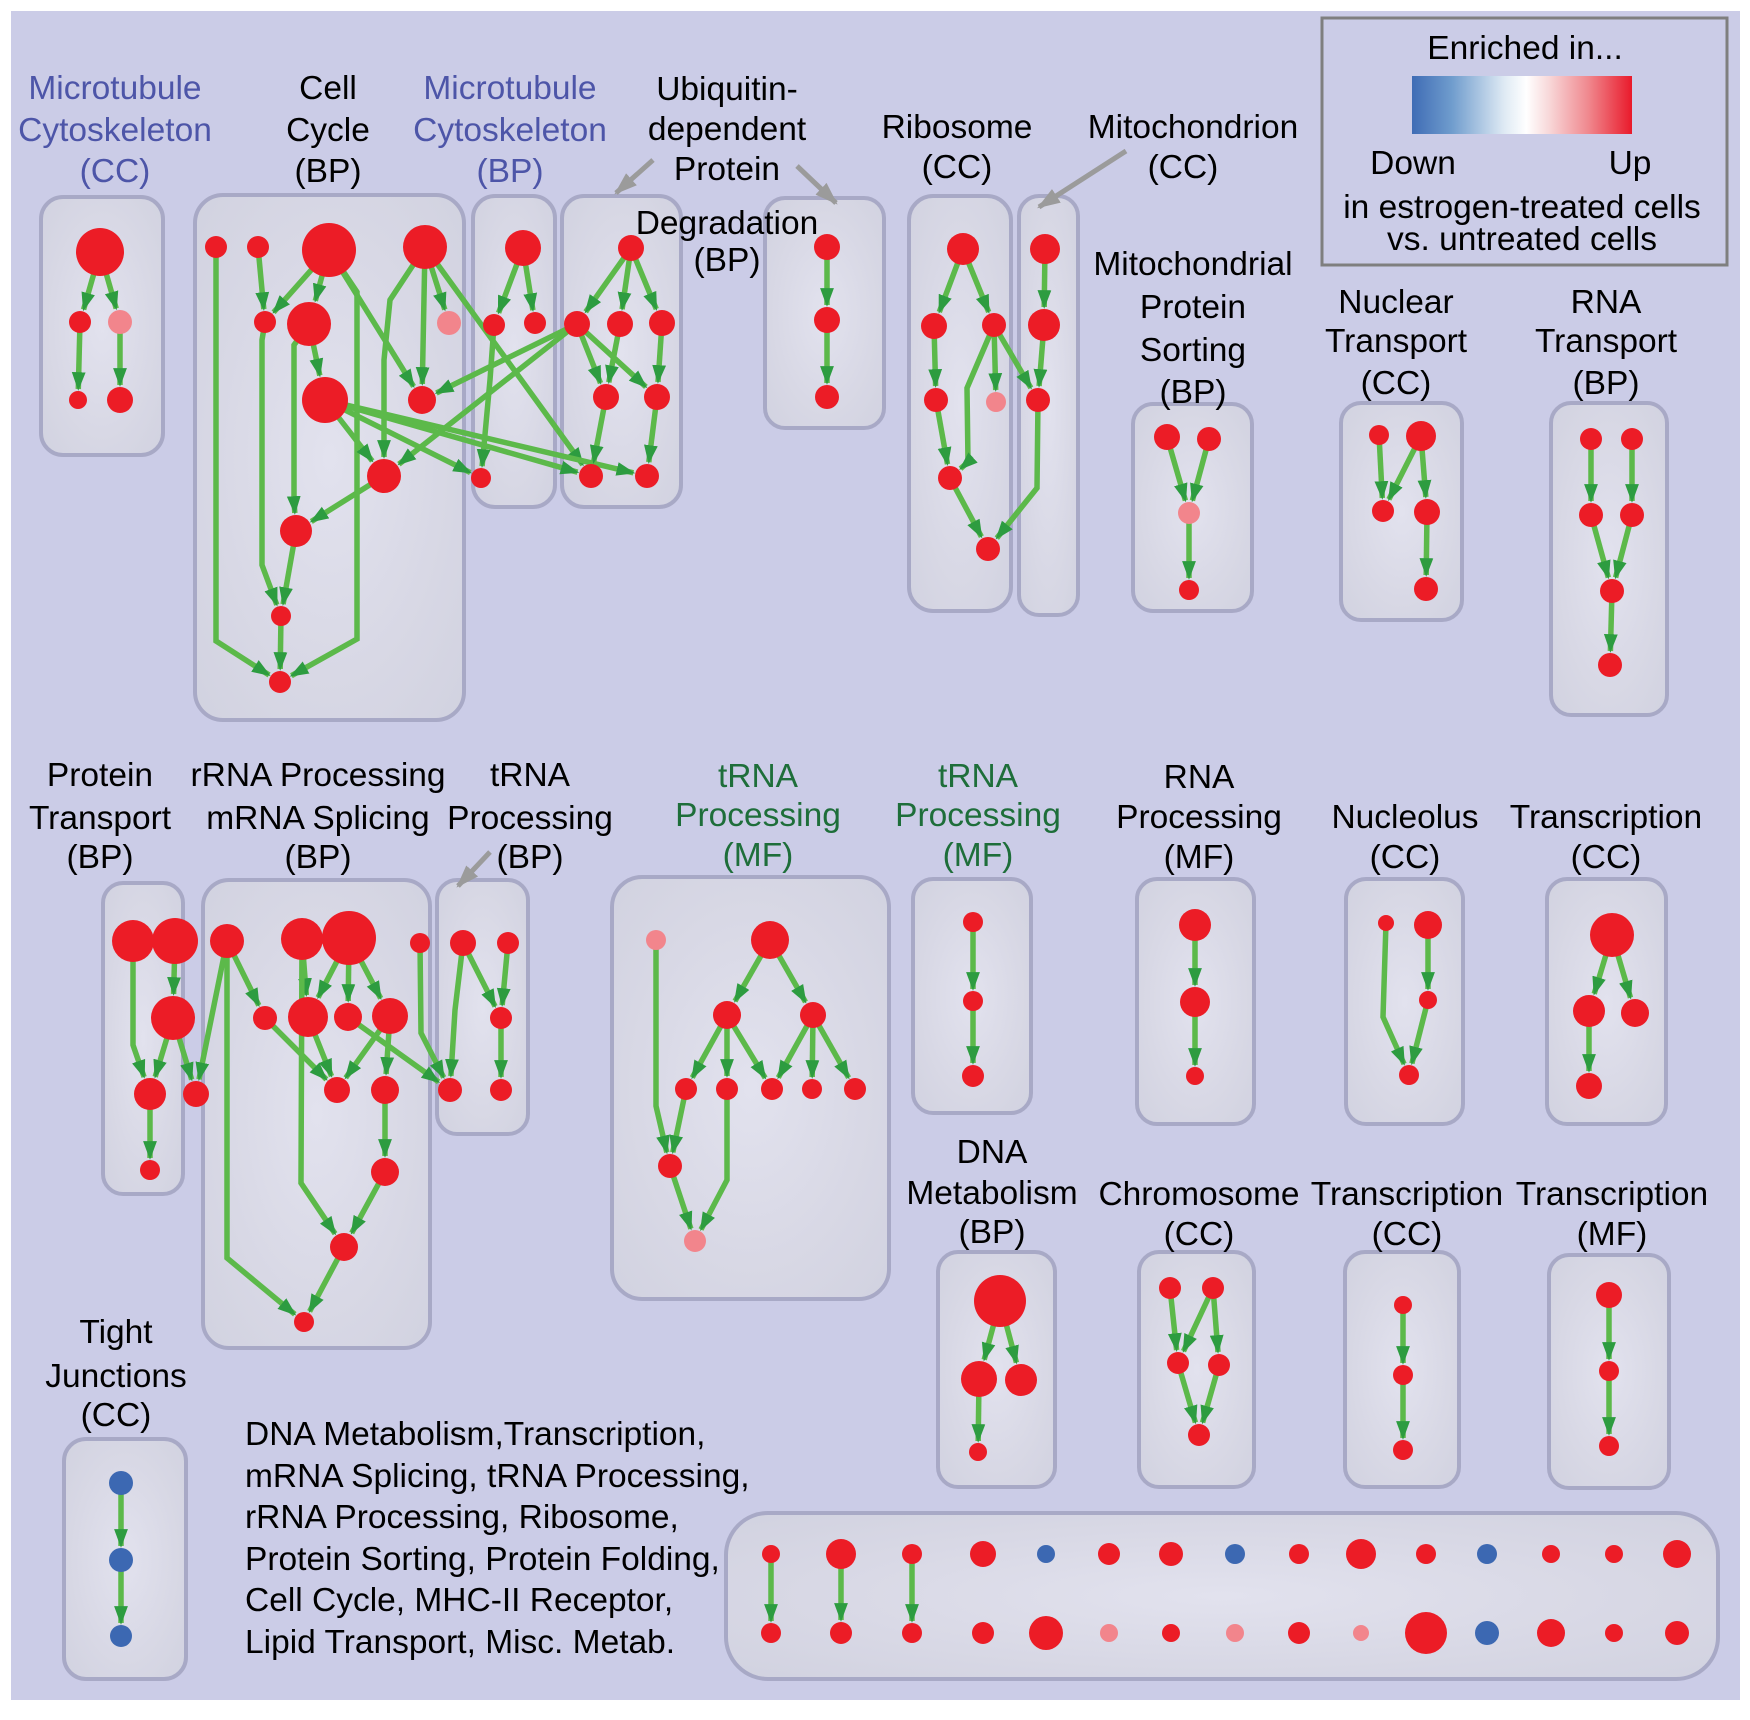 This screenshot has height=1720, width=1750. I want to click on svg-text:mRNA Splicing, tRNA Processing: mRNA Splicing, tRNA Processing,, so click(497, 1476).